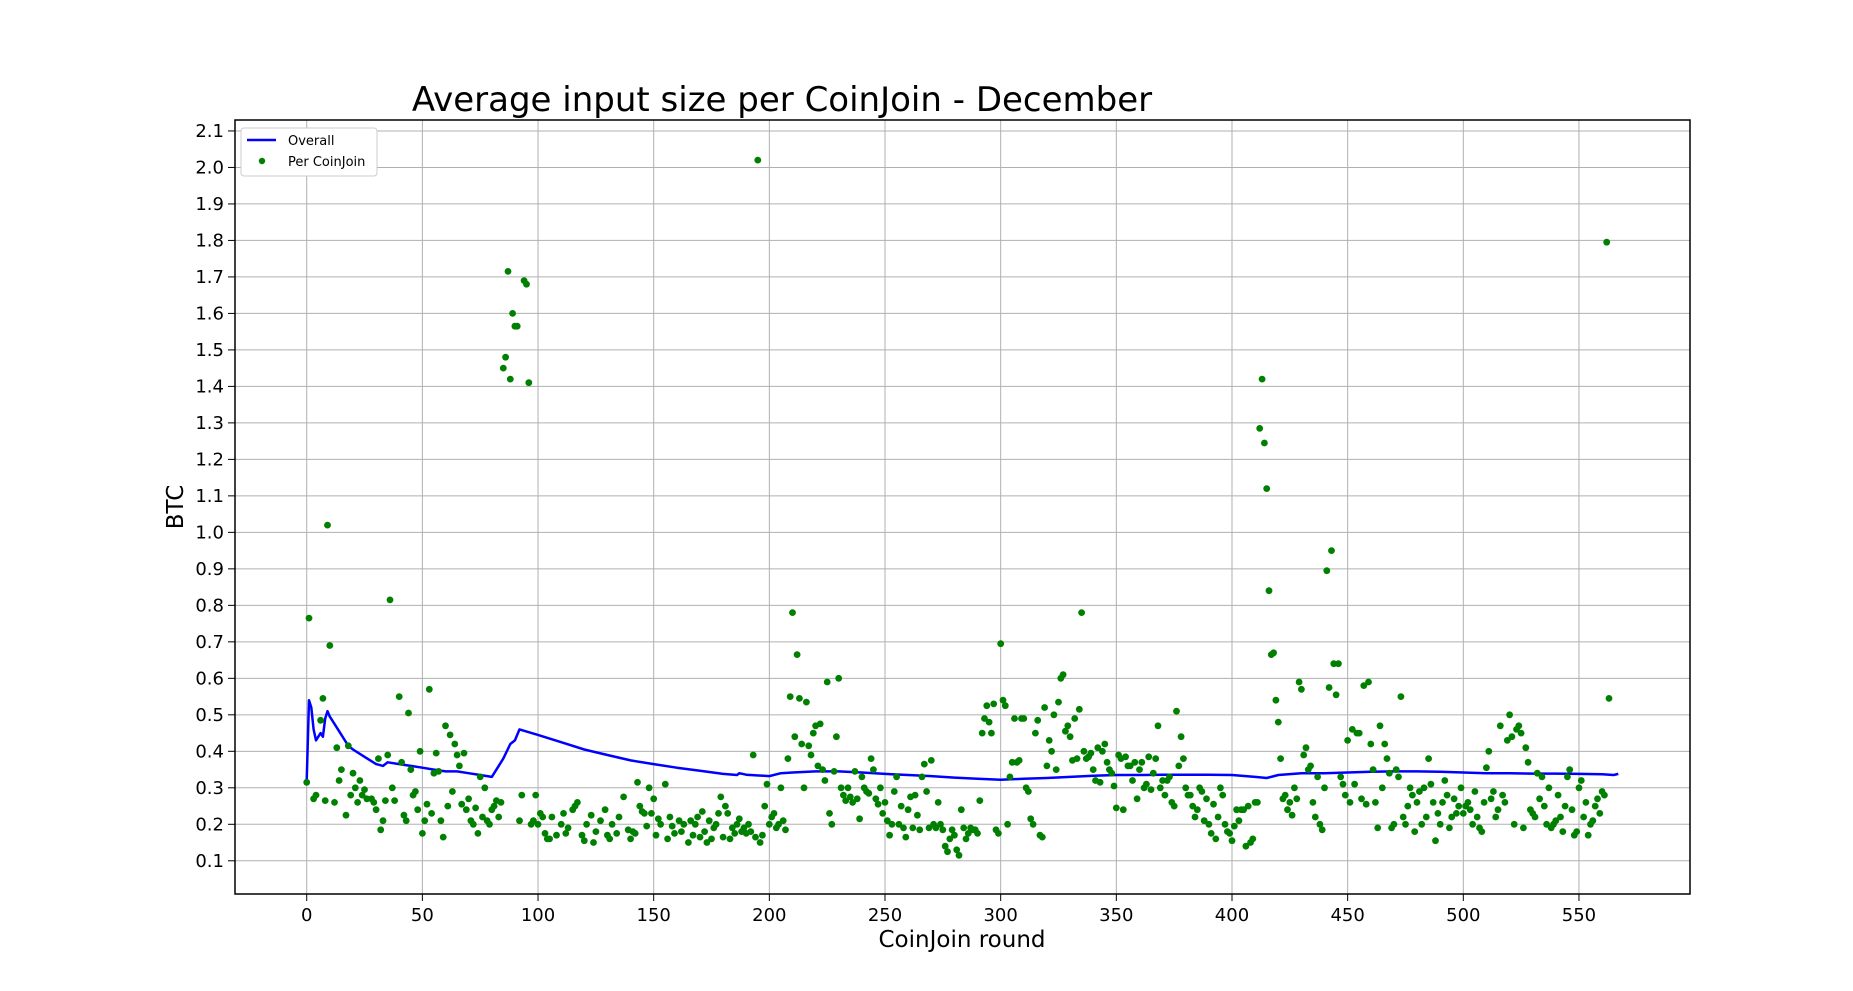  Describe the element at coordinates (176, 507) in the screenshot. I see `y-axis-label: BTC` at that location.